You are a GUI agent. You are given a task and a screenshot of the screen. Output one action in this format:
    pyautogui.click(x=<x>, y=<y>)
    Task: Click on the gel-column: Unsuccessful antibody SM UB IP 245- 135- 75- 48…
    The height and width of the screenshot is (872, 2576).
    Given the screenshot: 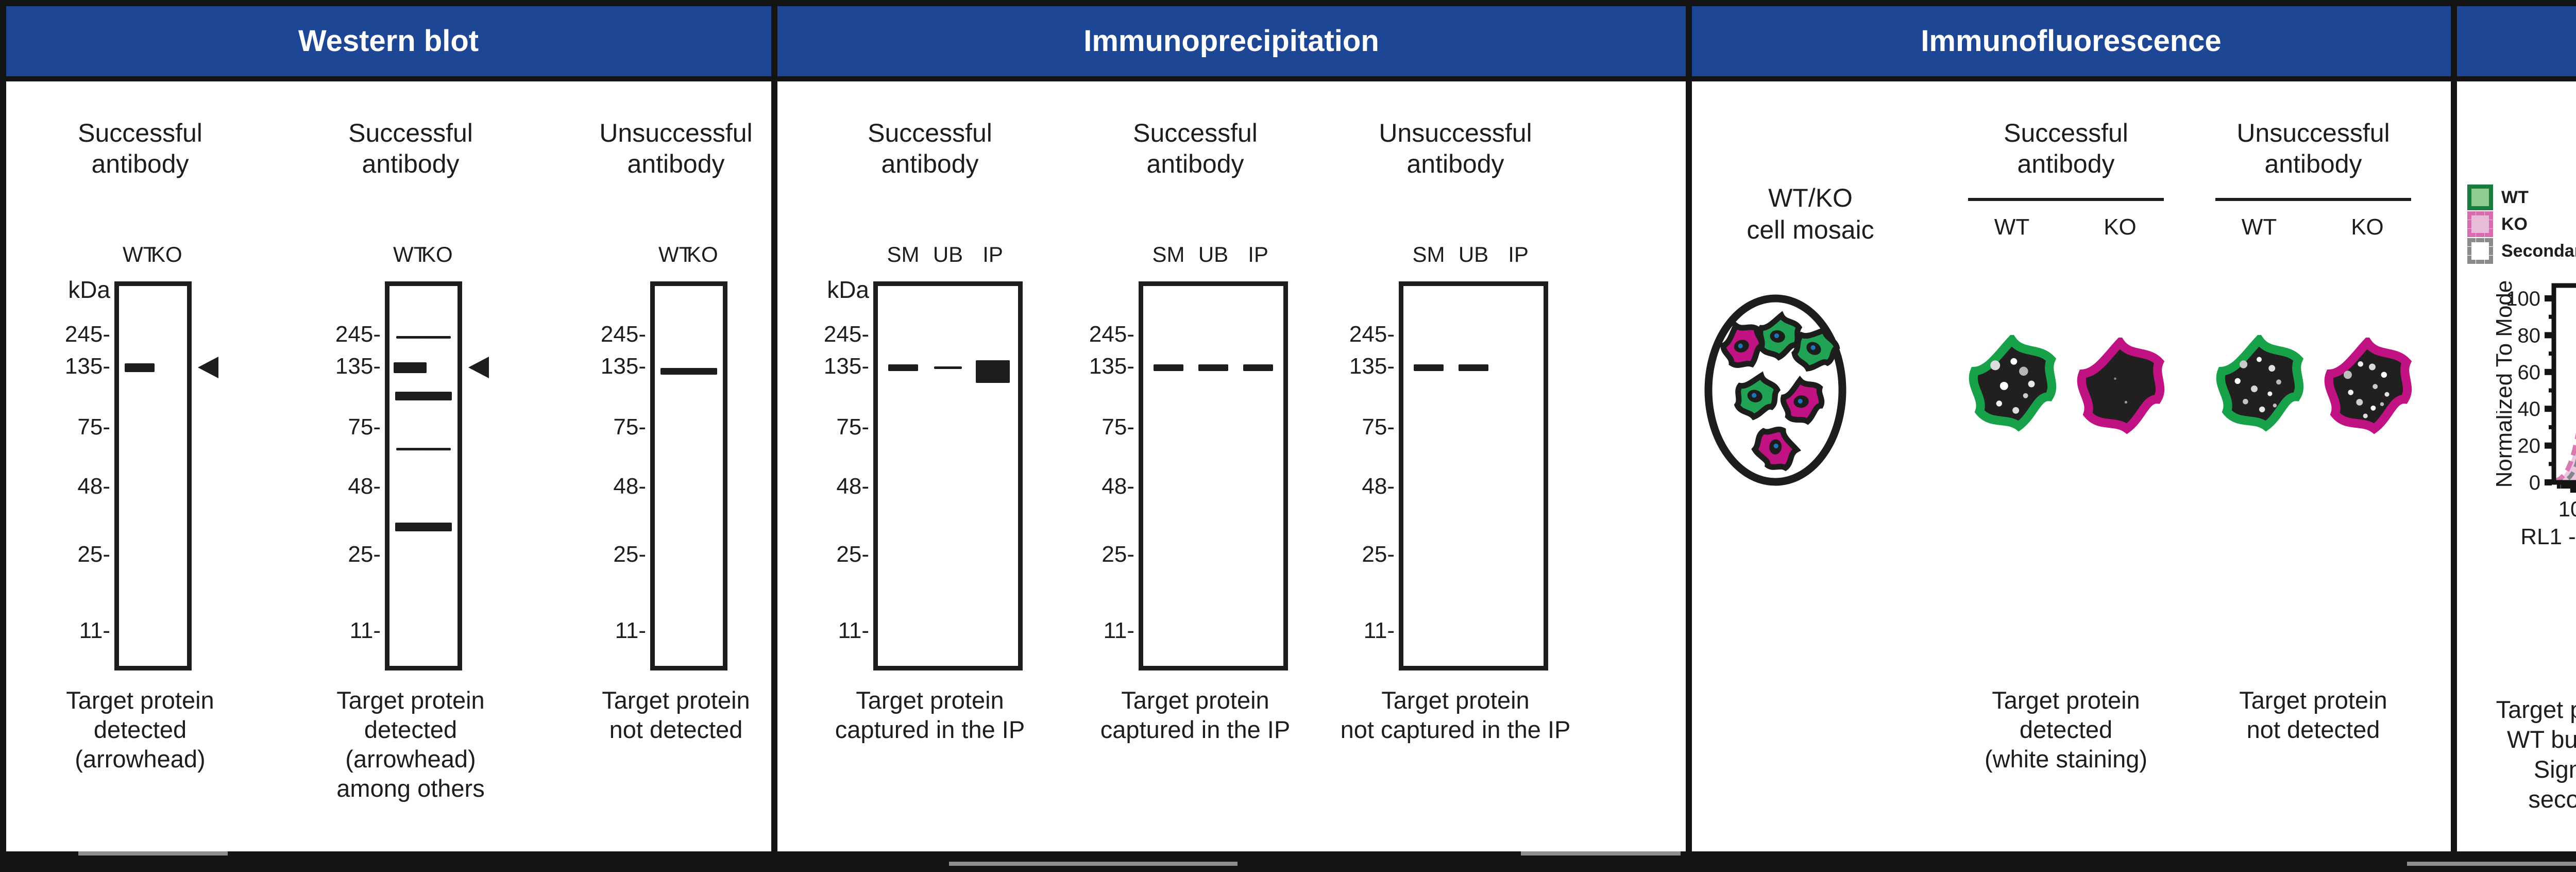 What is the action you would take?
    pyautogui.click(x=1455, y=466)
    